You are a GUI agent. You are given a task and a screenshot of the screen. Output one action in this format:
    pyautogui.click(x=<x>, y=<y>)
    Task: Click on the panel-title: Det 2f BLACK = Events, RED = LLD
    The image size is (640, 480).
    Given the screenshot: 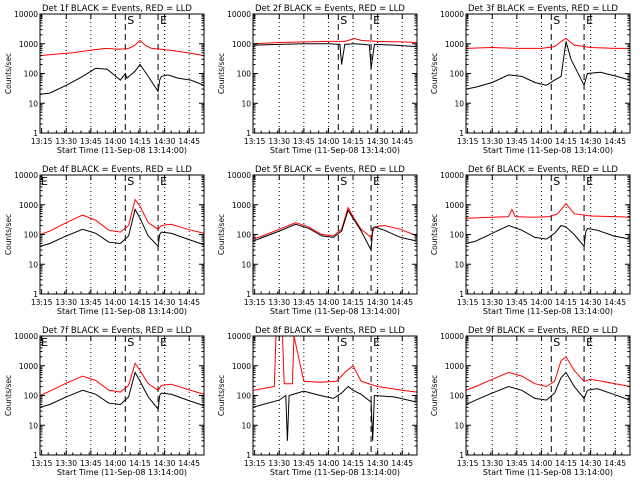 What is the action you would take?
    pyautogui.click(x=330, y=9)
    